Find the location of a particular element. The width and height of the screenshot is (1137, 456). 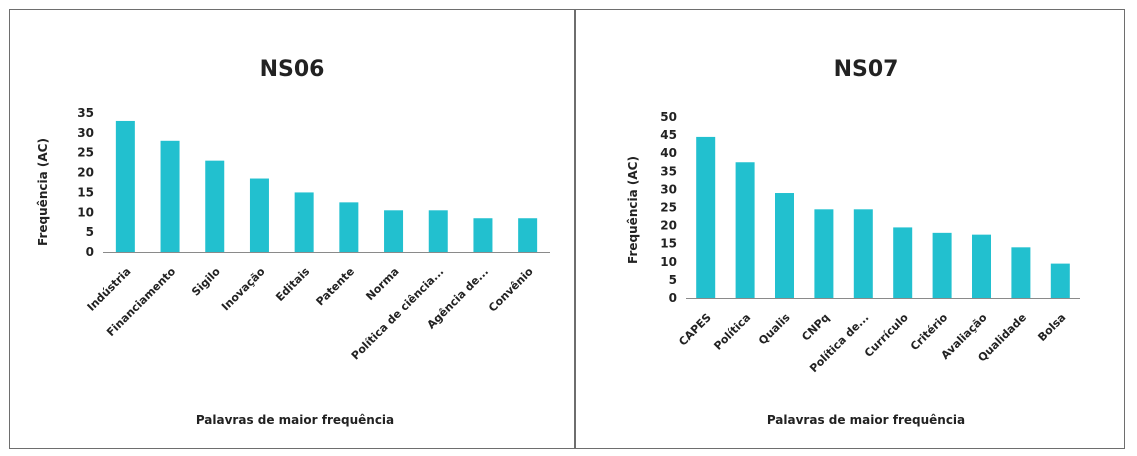

x-tick-label: CNPq is located at coordinates (815, 327).